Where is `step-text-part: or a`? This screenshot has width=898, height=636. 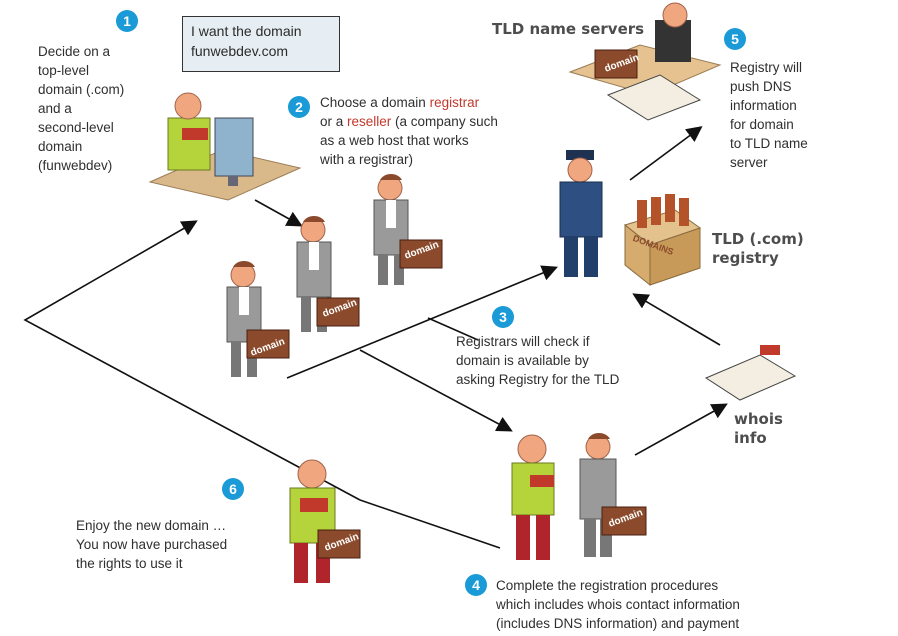 step-text-part: or a is located at coordinates (334, 121).